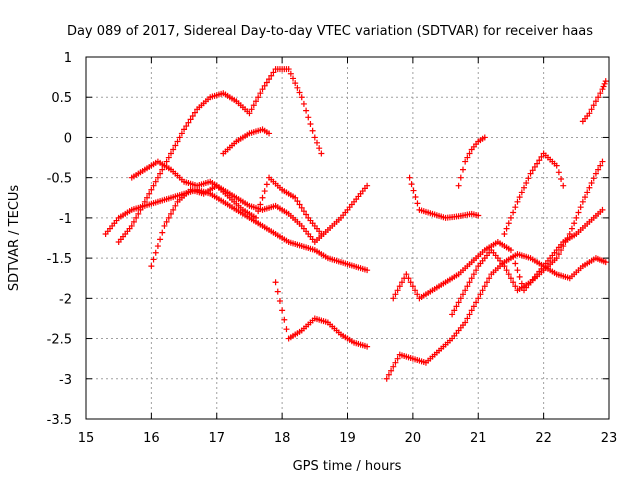  Describe the element at coordinates (220, 156) in the screenshot. I see `series-track-b` at that location.